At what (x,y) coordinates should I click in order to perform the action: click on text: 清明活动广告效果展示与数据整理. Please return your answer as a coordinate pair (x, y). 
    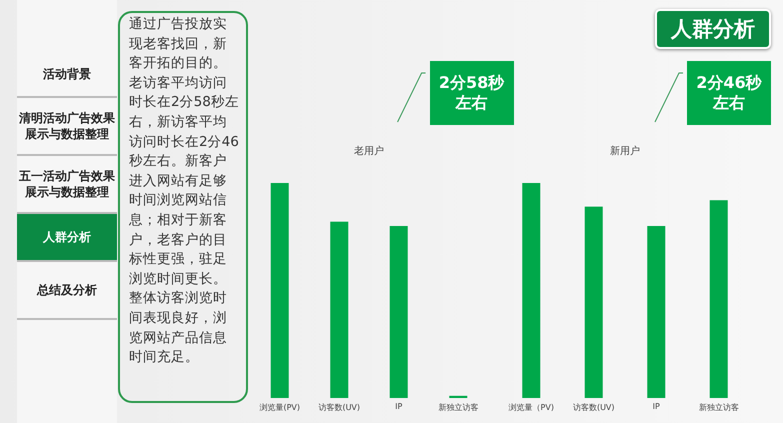
    Looking at the image, I should click on (67, 126).